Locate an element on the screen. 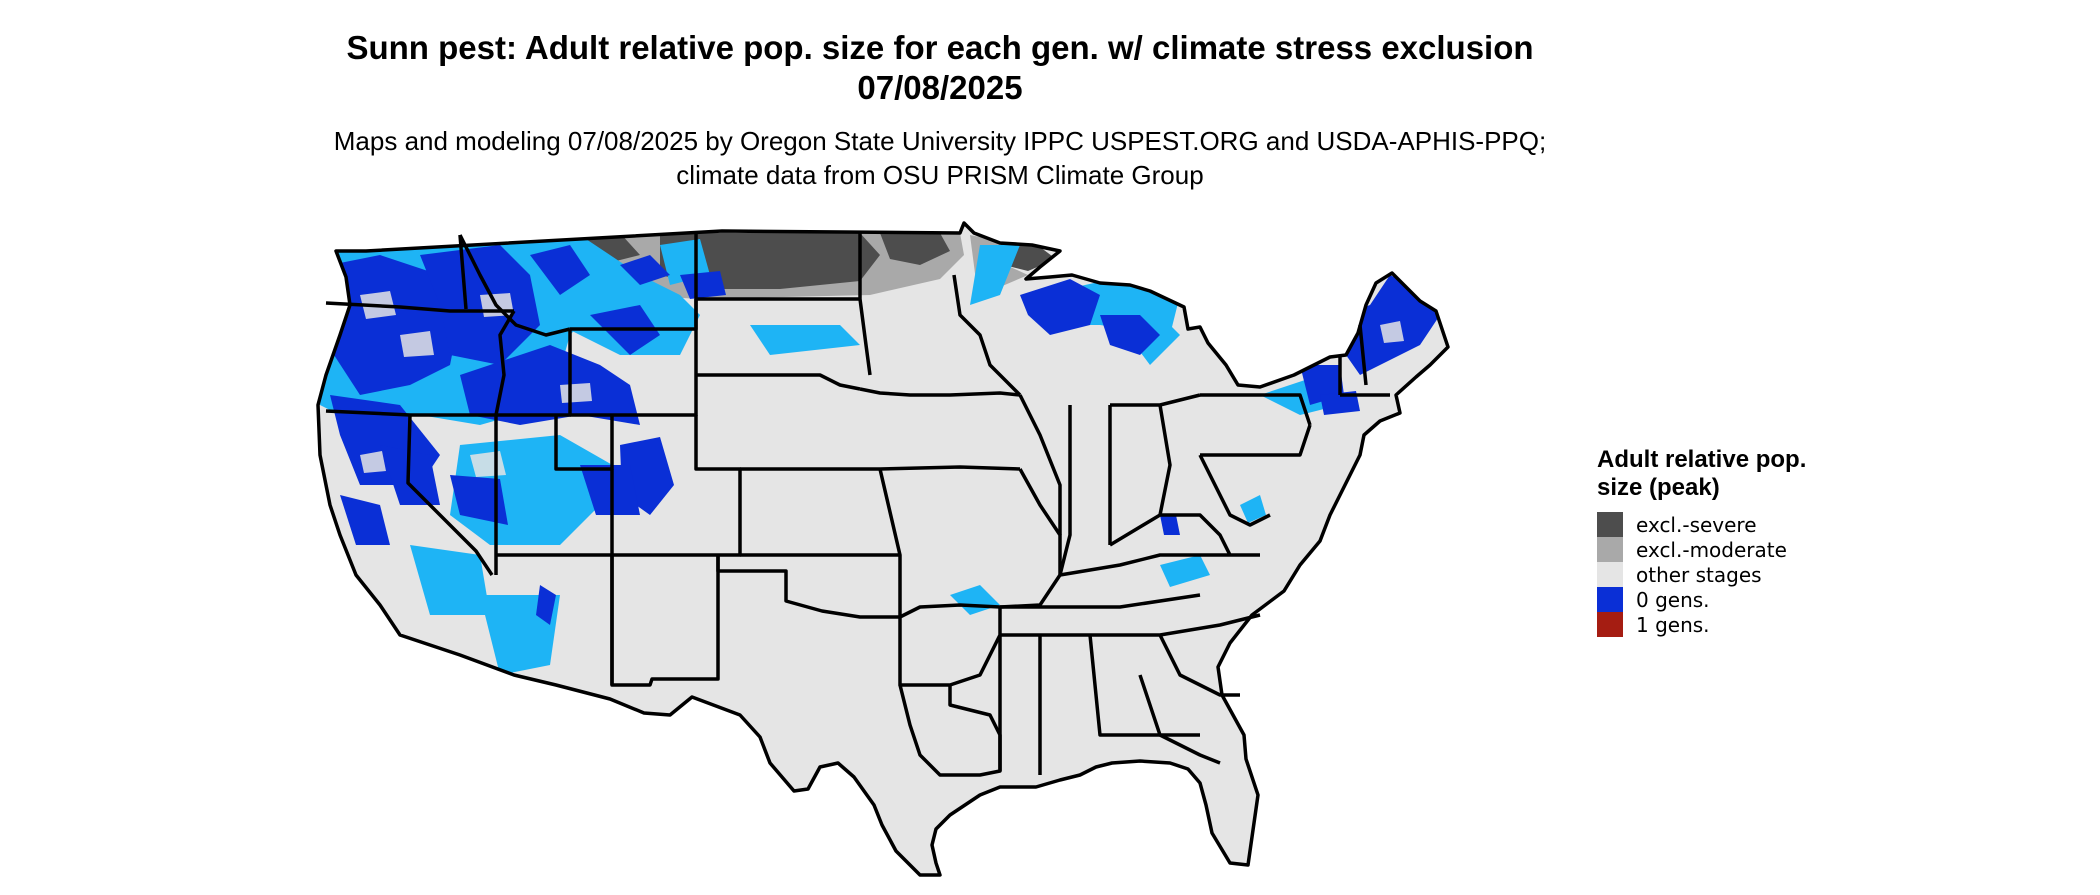 This screenshot has width=2100, height=895. legend-item-other-stages: other stages is located at coordinates (1747, 574).